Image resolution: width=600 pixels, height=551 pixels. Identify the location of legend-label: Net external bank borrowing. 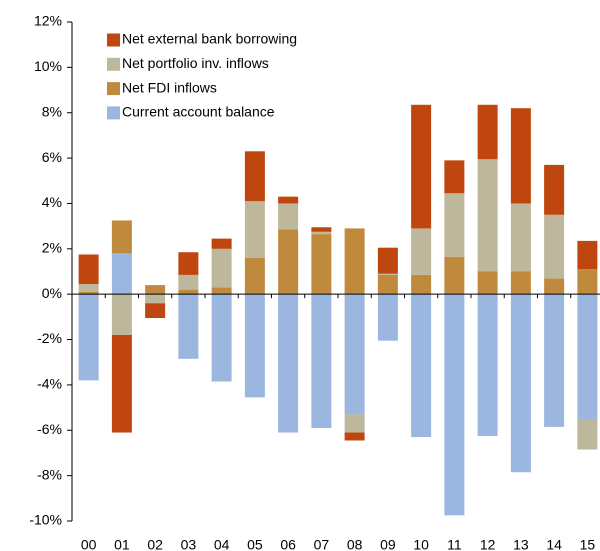
(209, 39).